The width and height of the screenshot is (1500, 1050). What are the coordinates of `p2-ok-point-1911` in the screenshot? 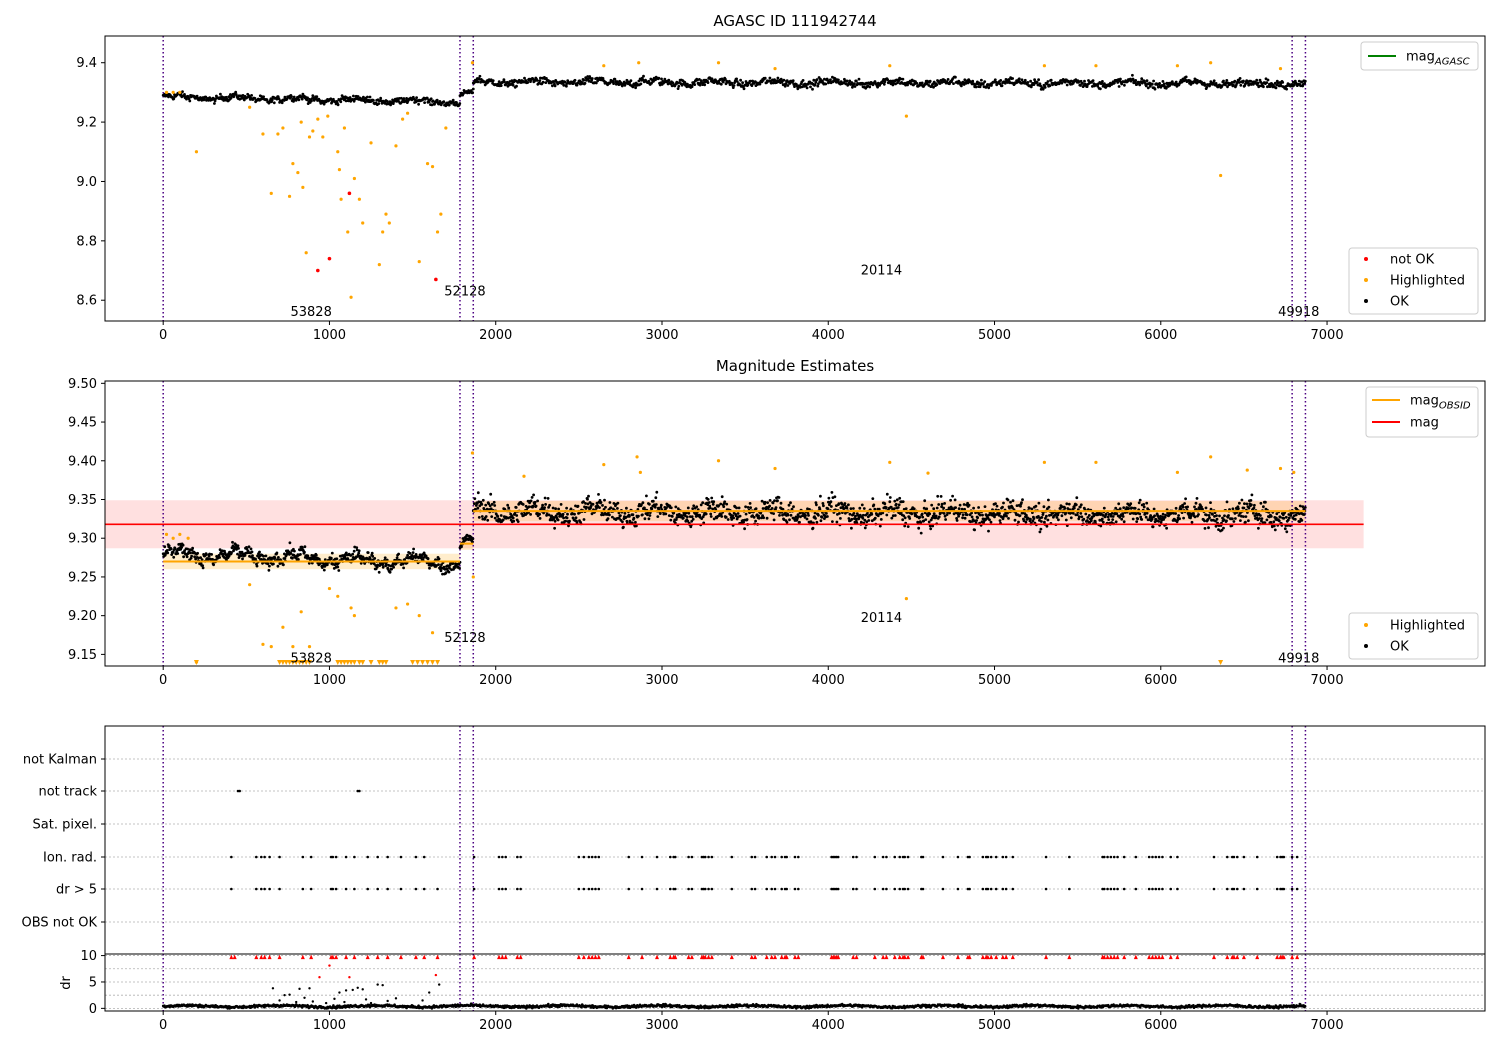 It's located at (1116, 508).